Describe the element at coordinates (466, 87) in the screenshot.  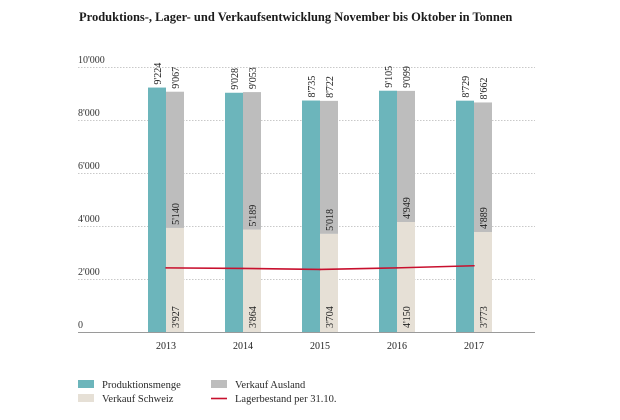
I see `label-produktionsmenge: 8'729` at that location.